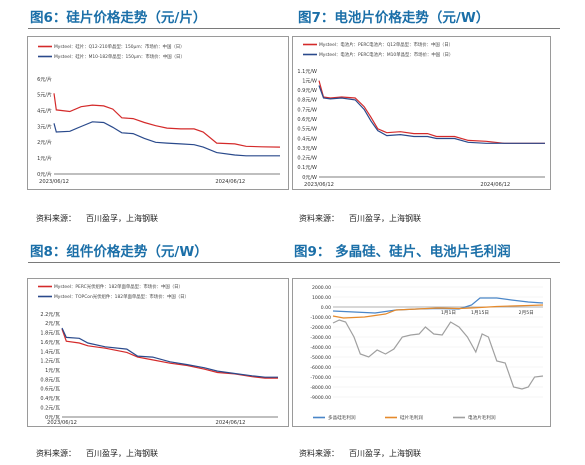  Describe the element at coordinates (52, 371) in the screenshot. I see `fig8-ytick-label: 1元/瓦` at that location.